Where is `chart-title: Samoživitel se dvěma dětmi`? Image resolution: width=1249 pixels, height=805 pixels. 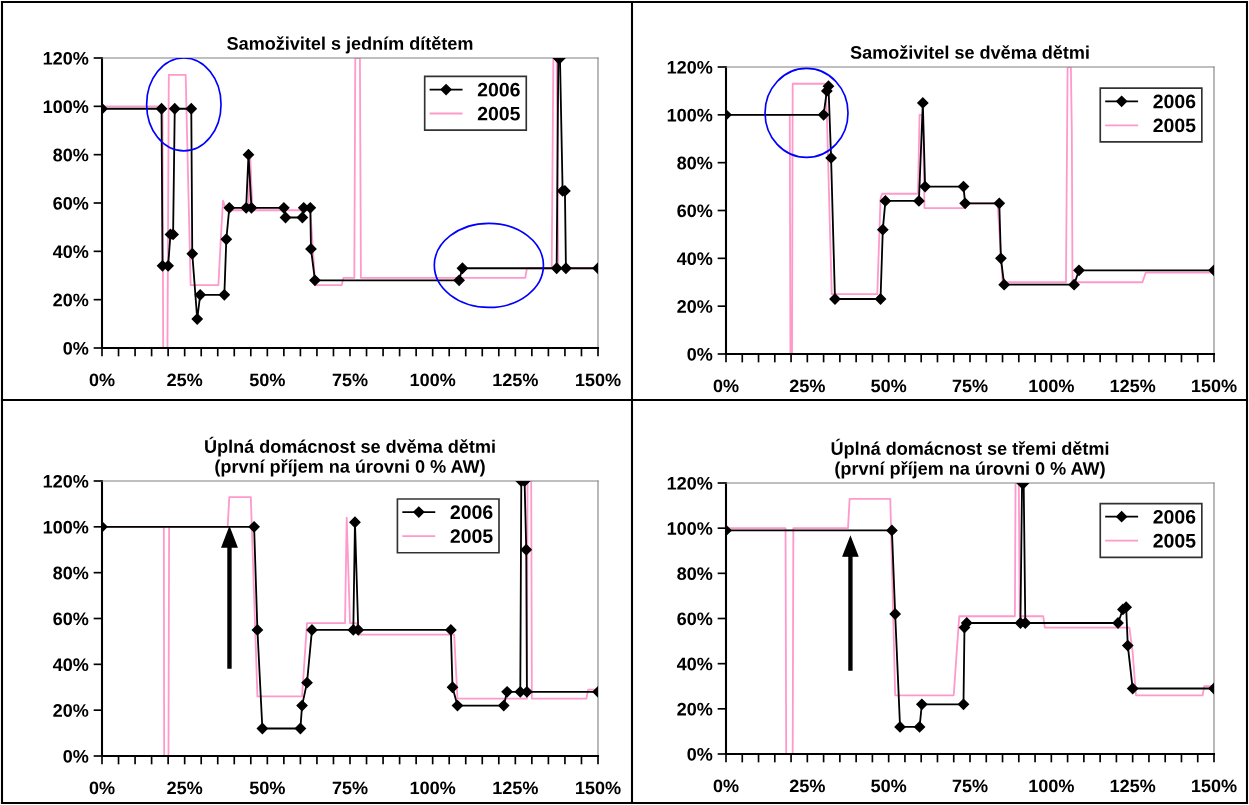
chart-title: Samoživitel se dvěma dětmi is located at coordinates (969, 52).